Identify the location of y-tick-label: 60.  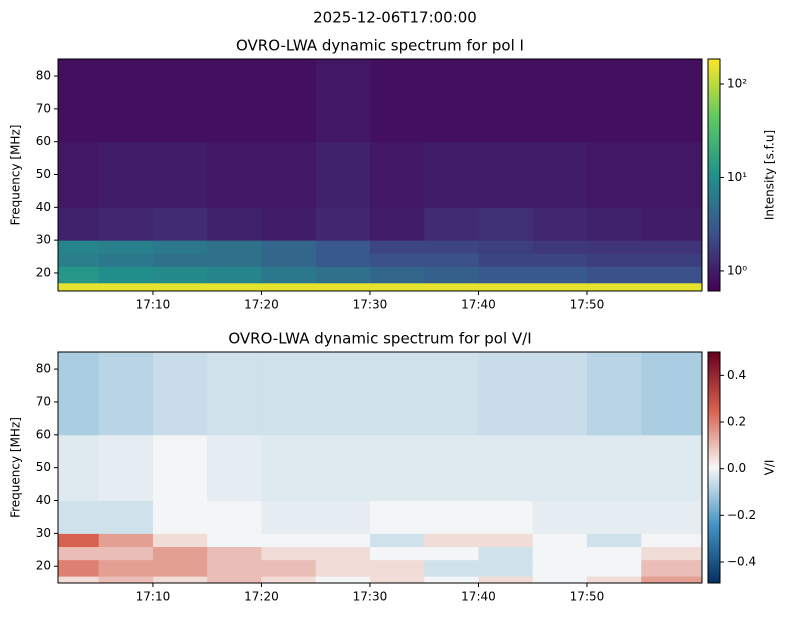
(43, 434).